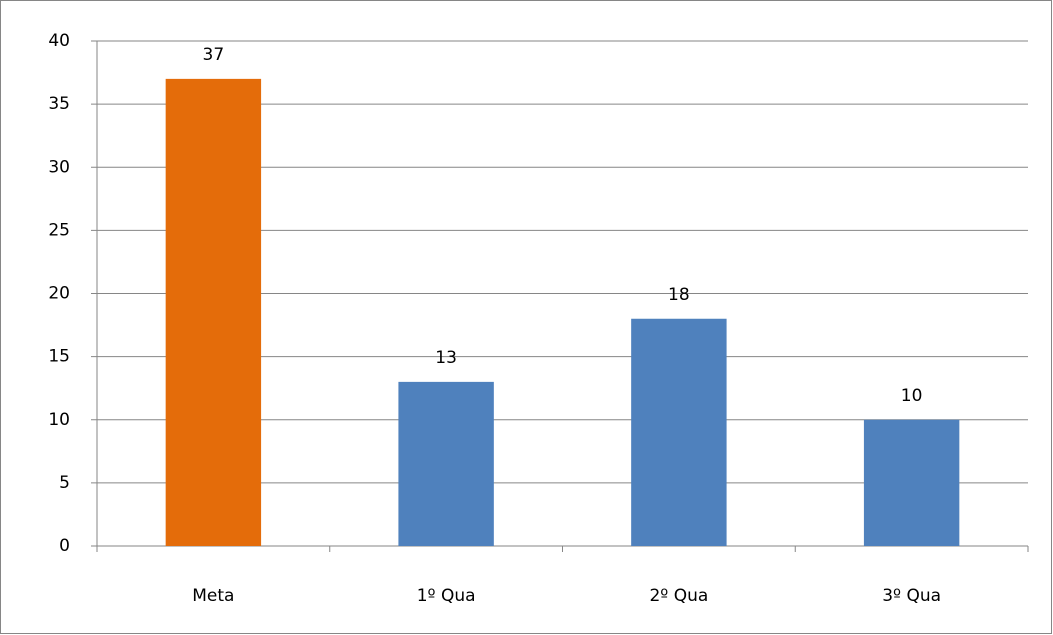 The image size is (1053, 635). I want to click on y-tick-label: 35, so click(59, 104).